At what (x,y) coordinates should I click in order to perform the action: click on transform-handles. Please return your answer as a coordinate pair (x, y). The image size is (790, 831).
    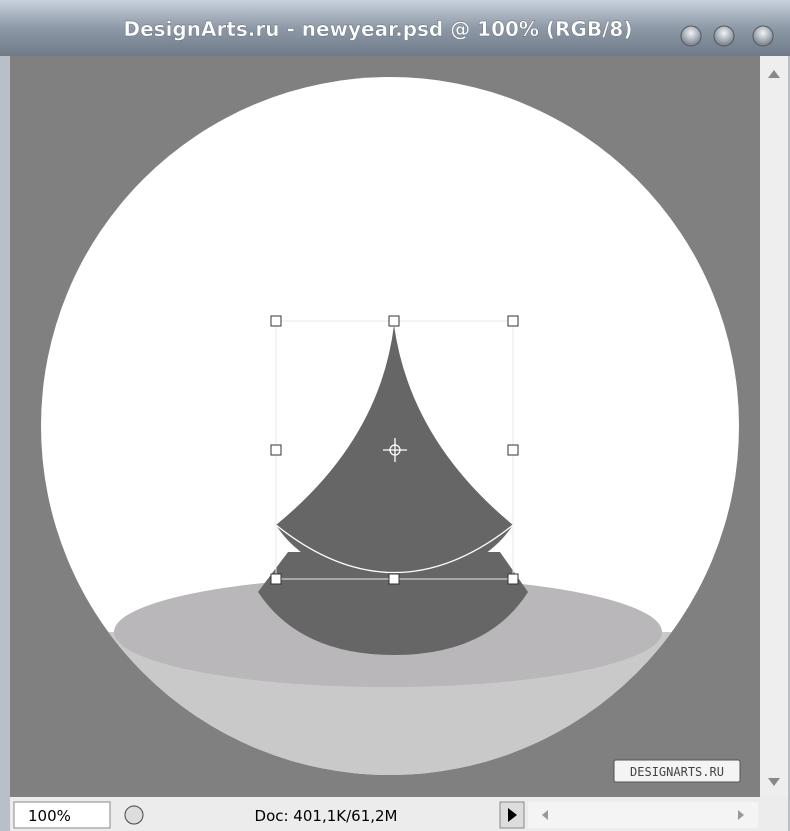
    Looking at the image, I should click on (394, 450).